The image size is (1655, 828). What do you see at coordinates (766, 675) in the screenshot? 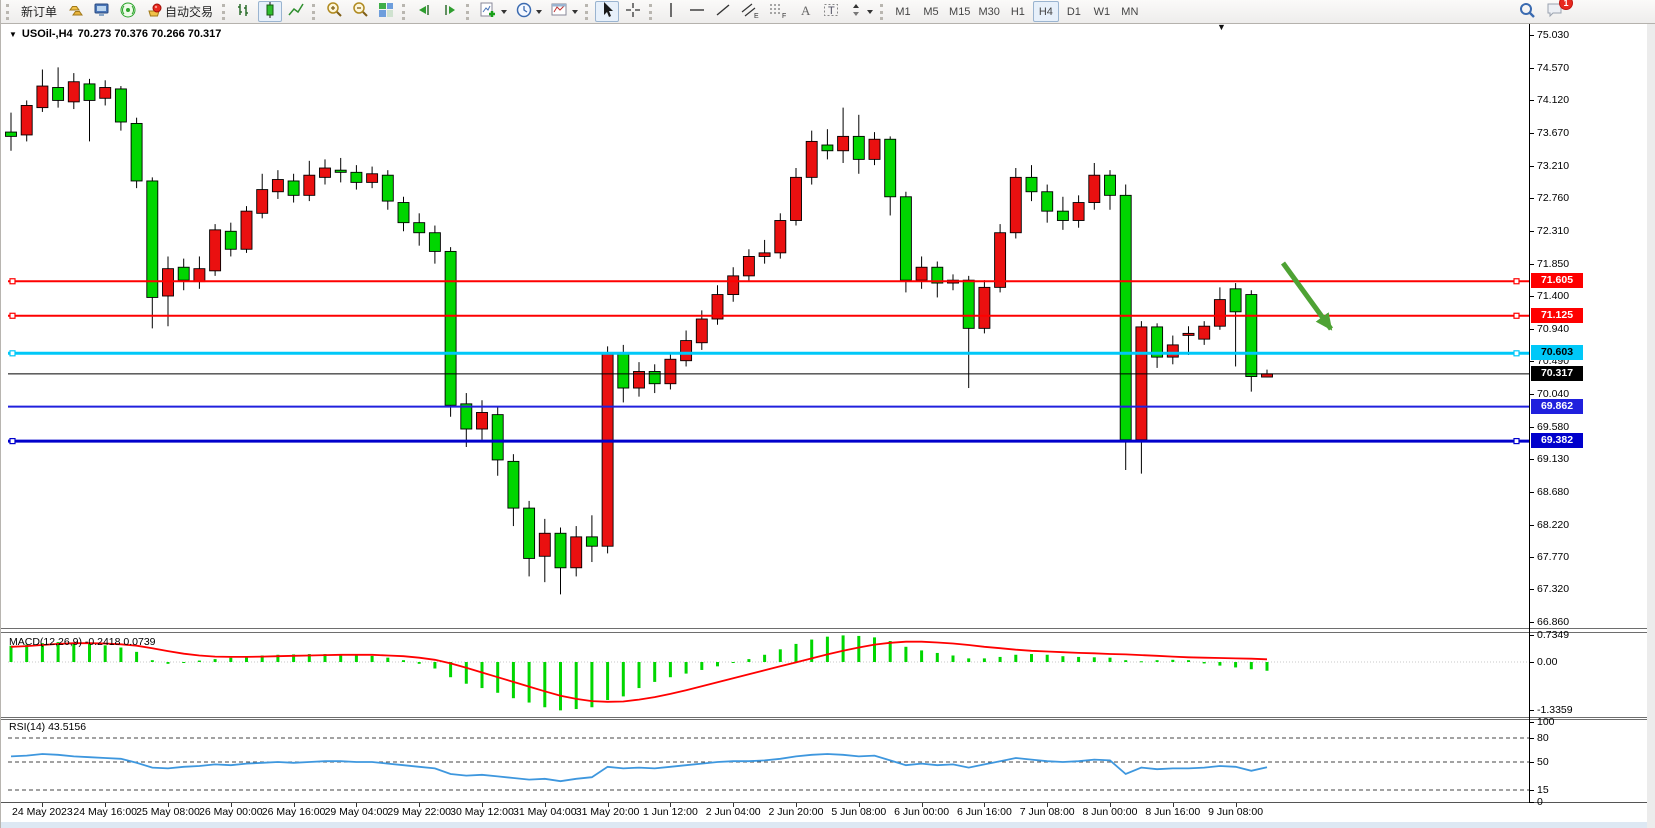
I see `macd-panel-canvas` at bounding box center [766, 675].